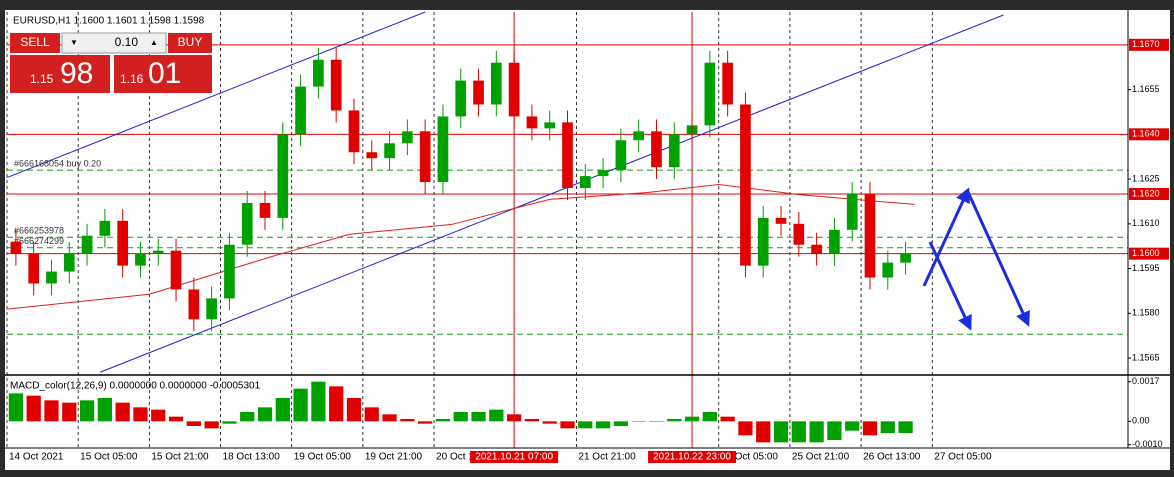 The image size is (1174, 477). I want to click on ask-box, so click(163, 74).